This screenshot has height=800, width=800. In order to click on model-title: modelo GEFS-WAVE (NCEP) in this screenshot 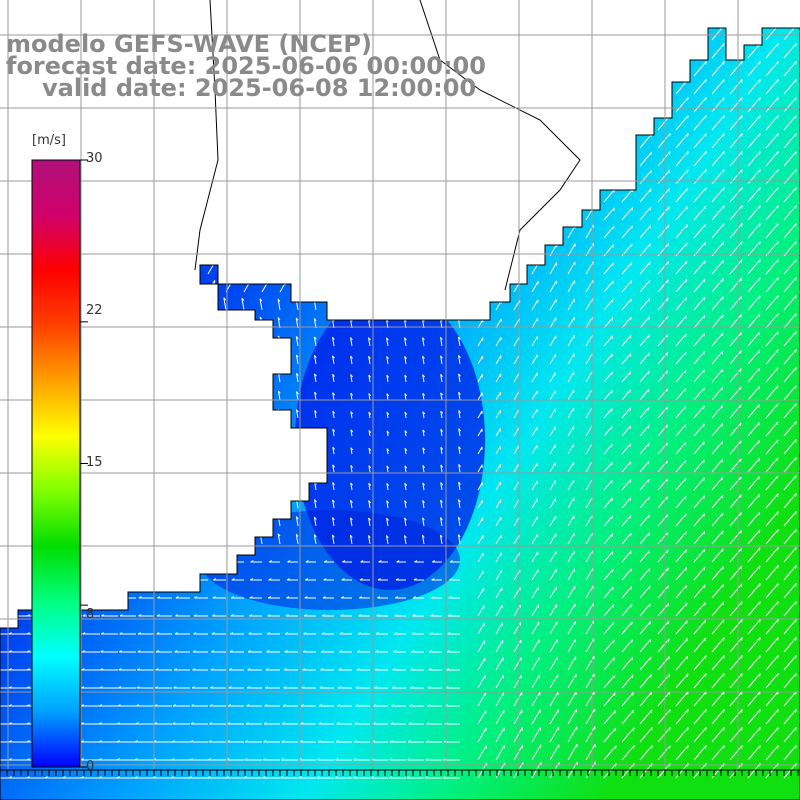, I will do `click(189, 44)`.